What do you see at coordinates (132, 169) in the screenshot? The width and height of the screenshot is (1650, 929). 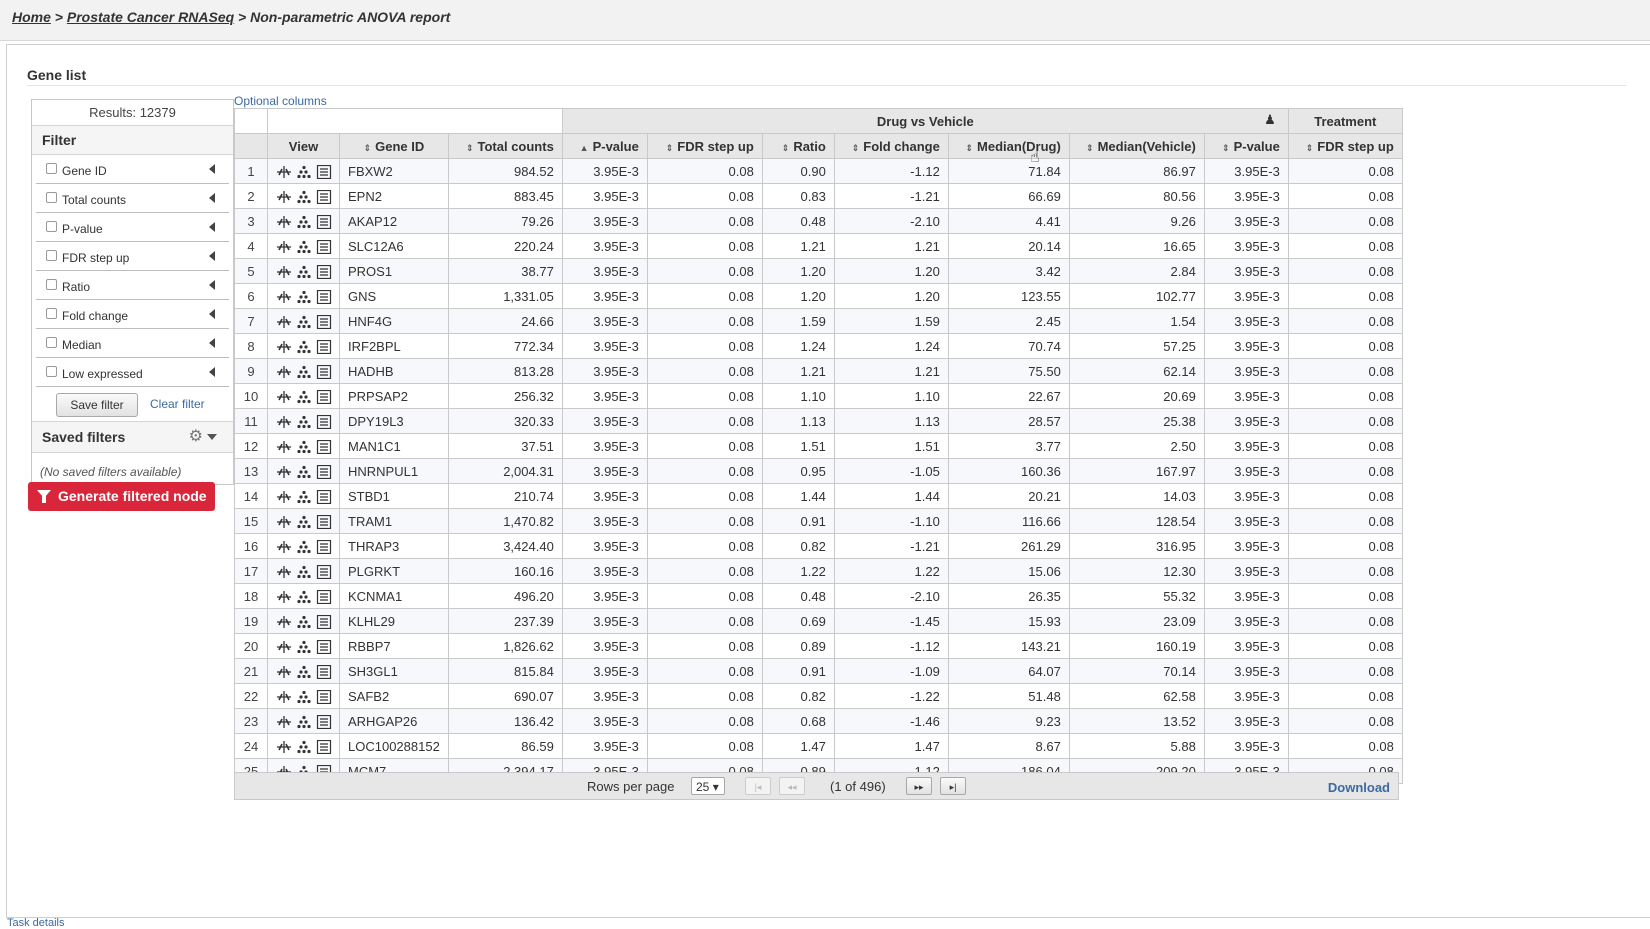 I see `filter-item: Gene ID` at bounding box center [132, 169].